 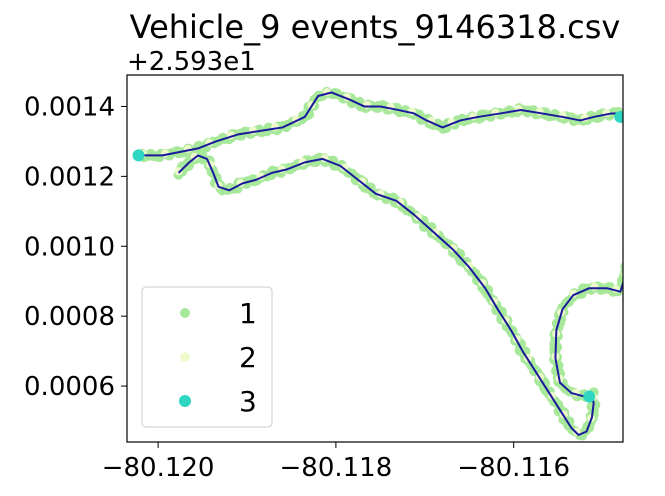 What do you see at coordinates (191, 62) in the screenshot?
I see `axis-offset-label: +2.593e1` at bounding box center [191, 62].